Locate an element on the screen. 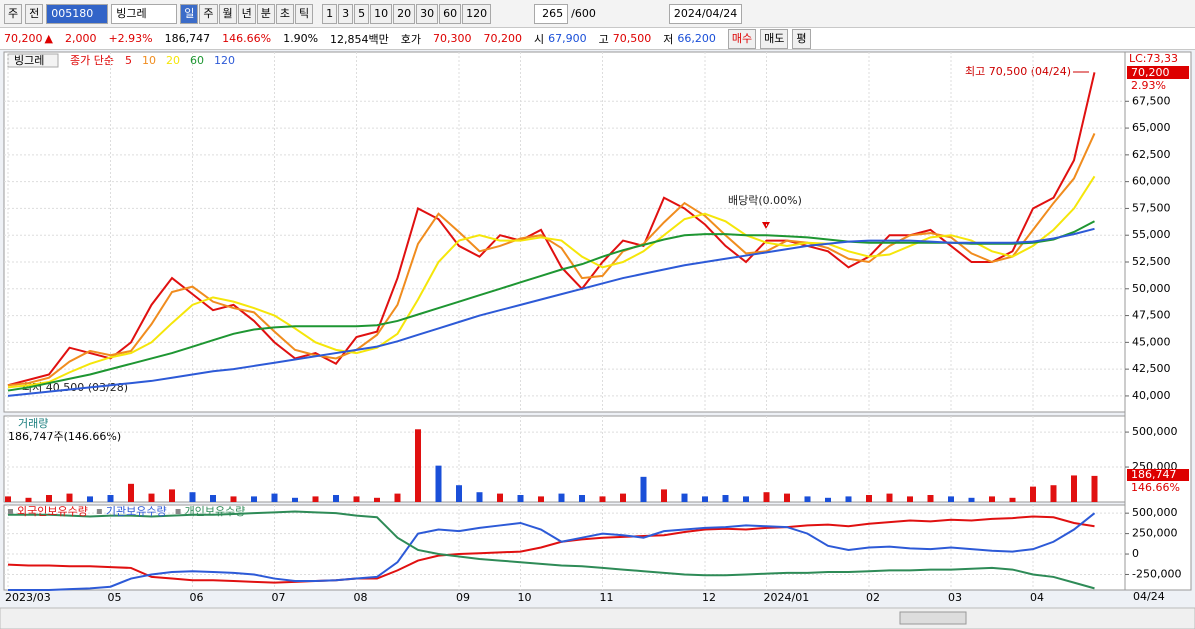 The width and height of the screenshot is (1195, 629). count-max: /600 is located at coordinates (583, 13).